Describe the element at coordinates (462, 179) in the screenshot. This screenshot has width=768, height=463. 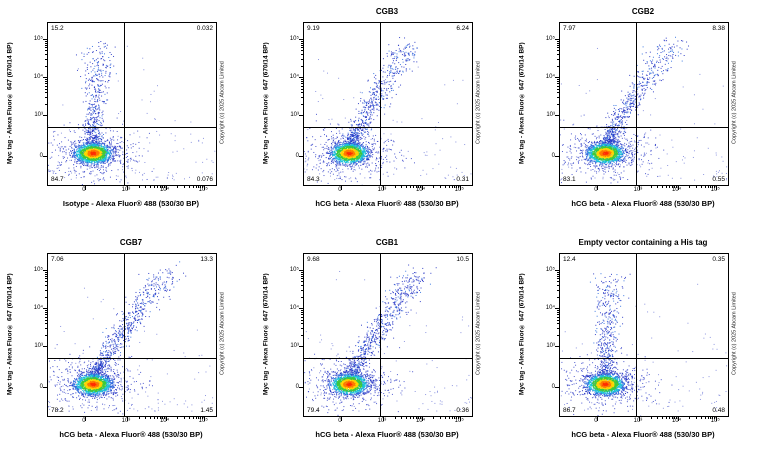
I see `quadrant-percent-bottom-right: 0.31` at that location.